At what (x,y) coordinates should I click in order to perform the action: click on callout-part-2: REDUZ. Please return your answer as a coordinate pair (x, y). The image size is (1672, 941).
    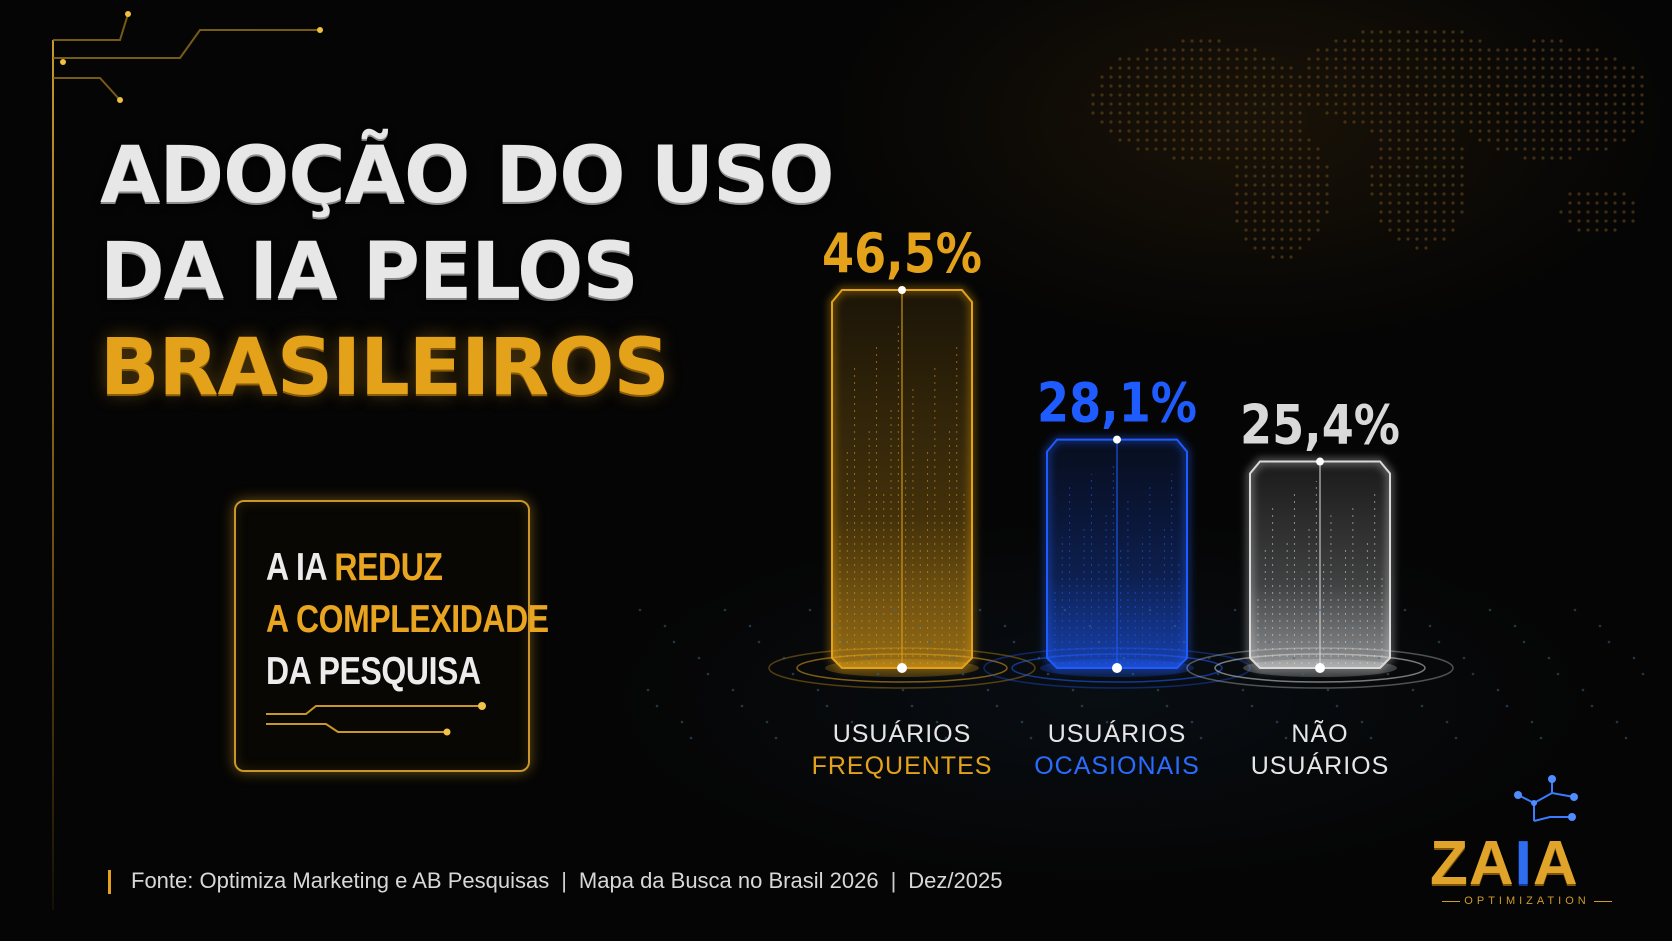
    Looking at the image, I should click on (388, 567).